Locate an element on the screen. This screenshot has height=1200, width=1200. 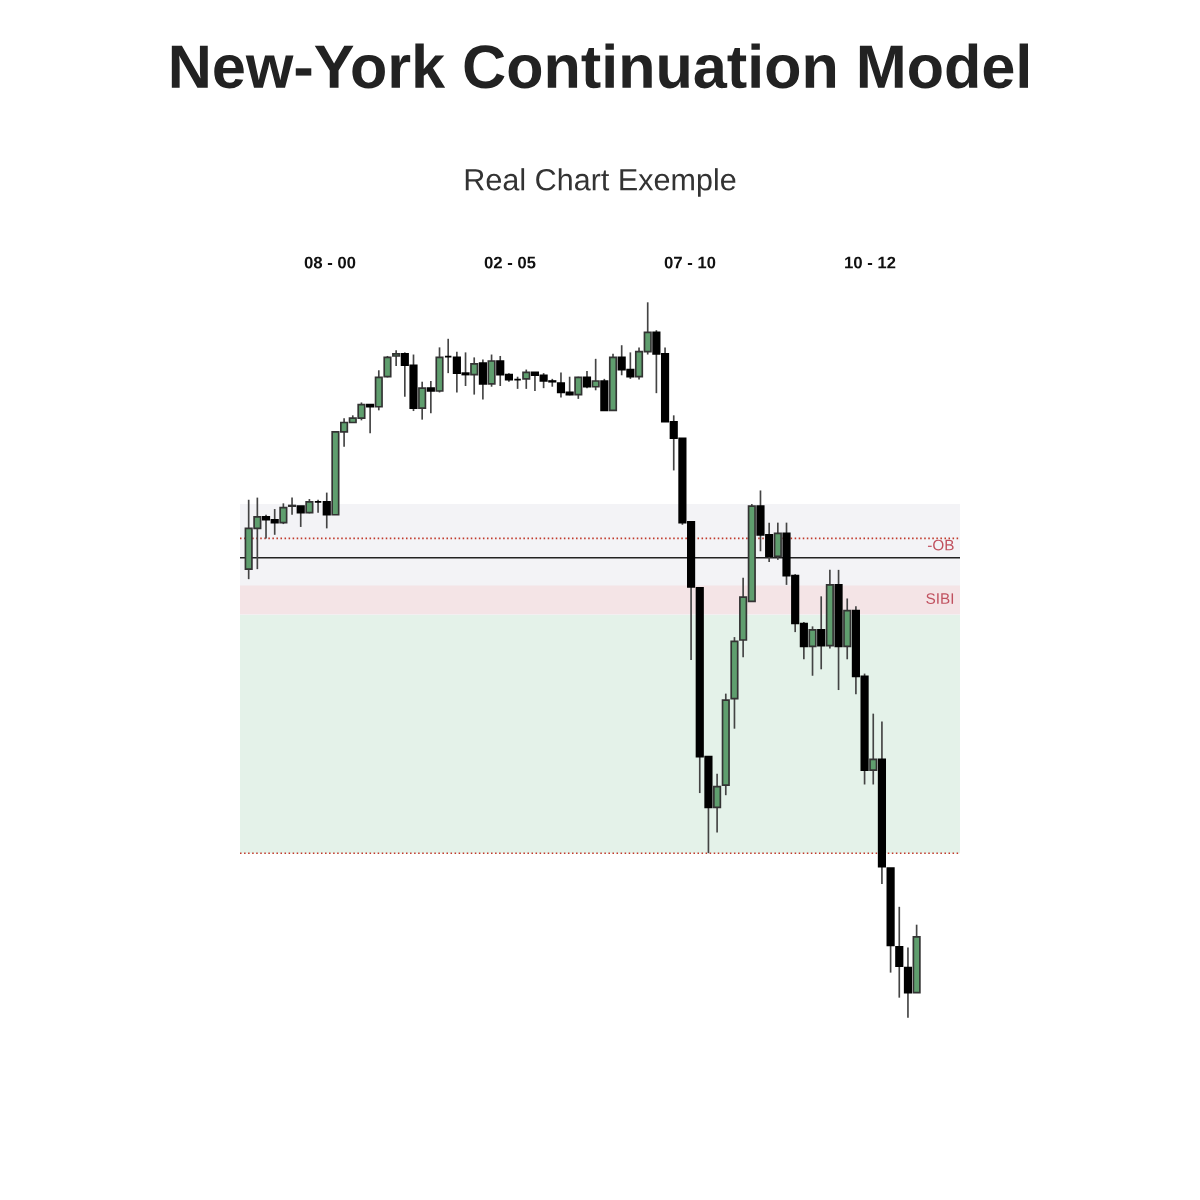
ref-line-label: -OB is located at coordinates (940, 545).